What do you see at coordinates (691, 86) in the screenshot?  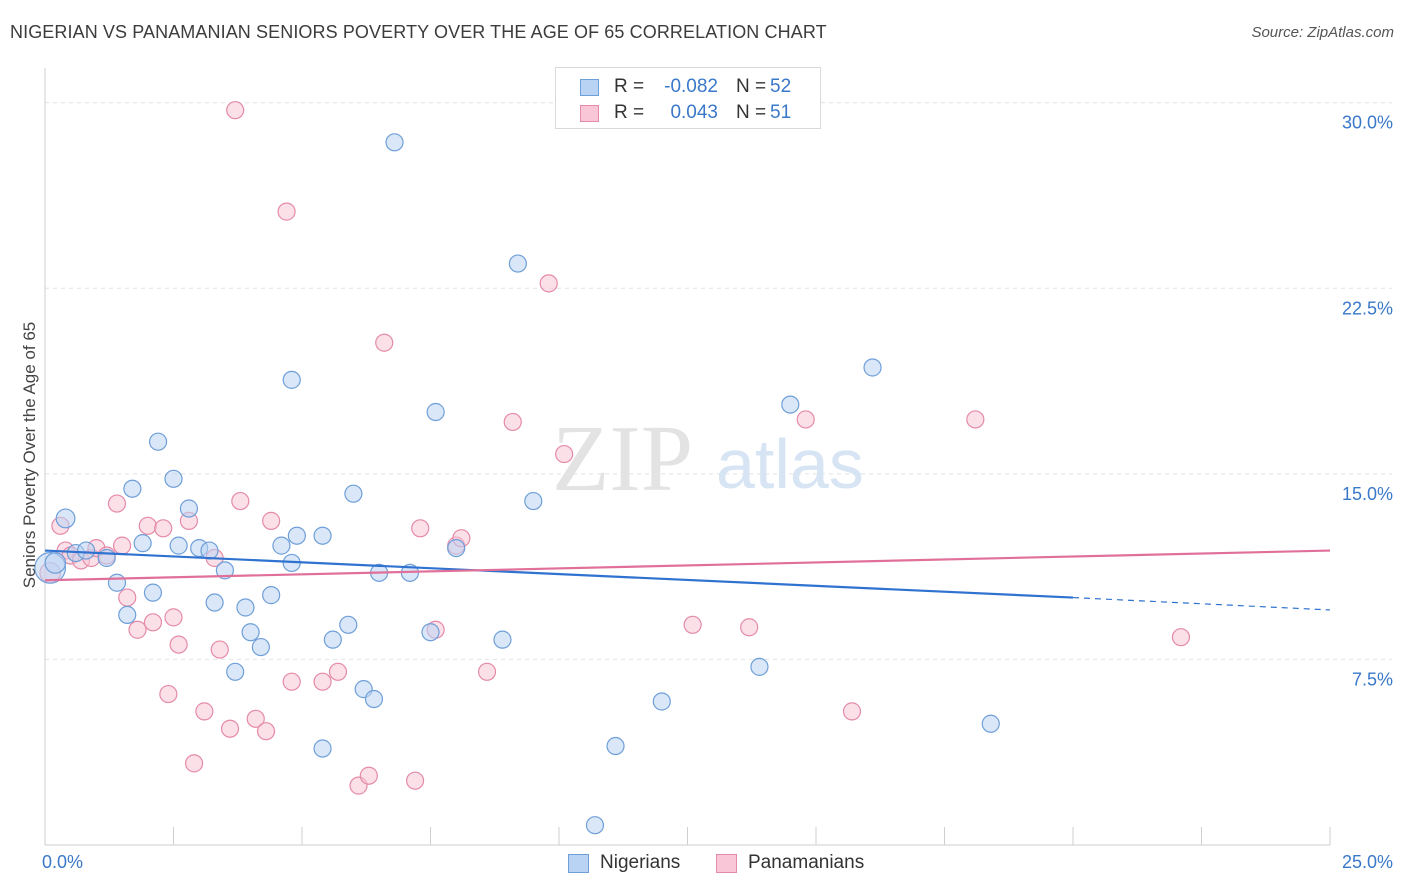 I see `legend-r-value: -0.082` at bounding box center [691, 86].